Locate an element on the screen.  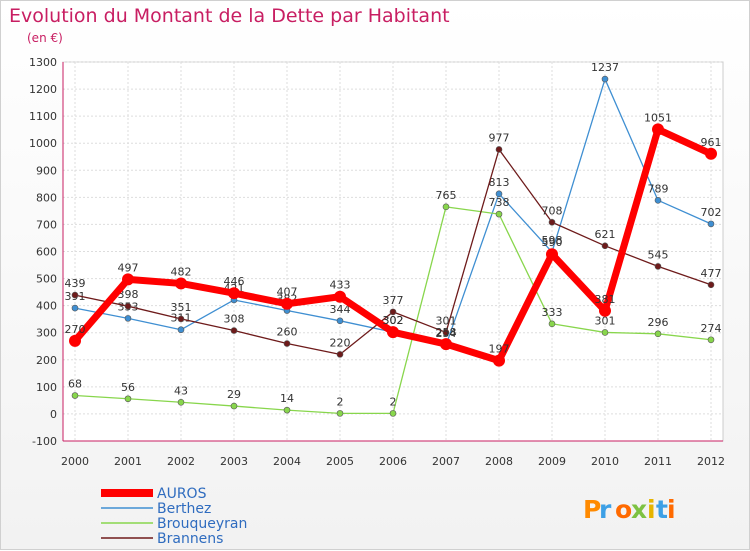
y-tick-label: -100 is located at coordinates (44, 441).